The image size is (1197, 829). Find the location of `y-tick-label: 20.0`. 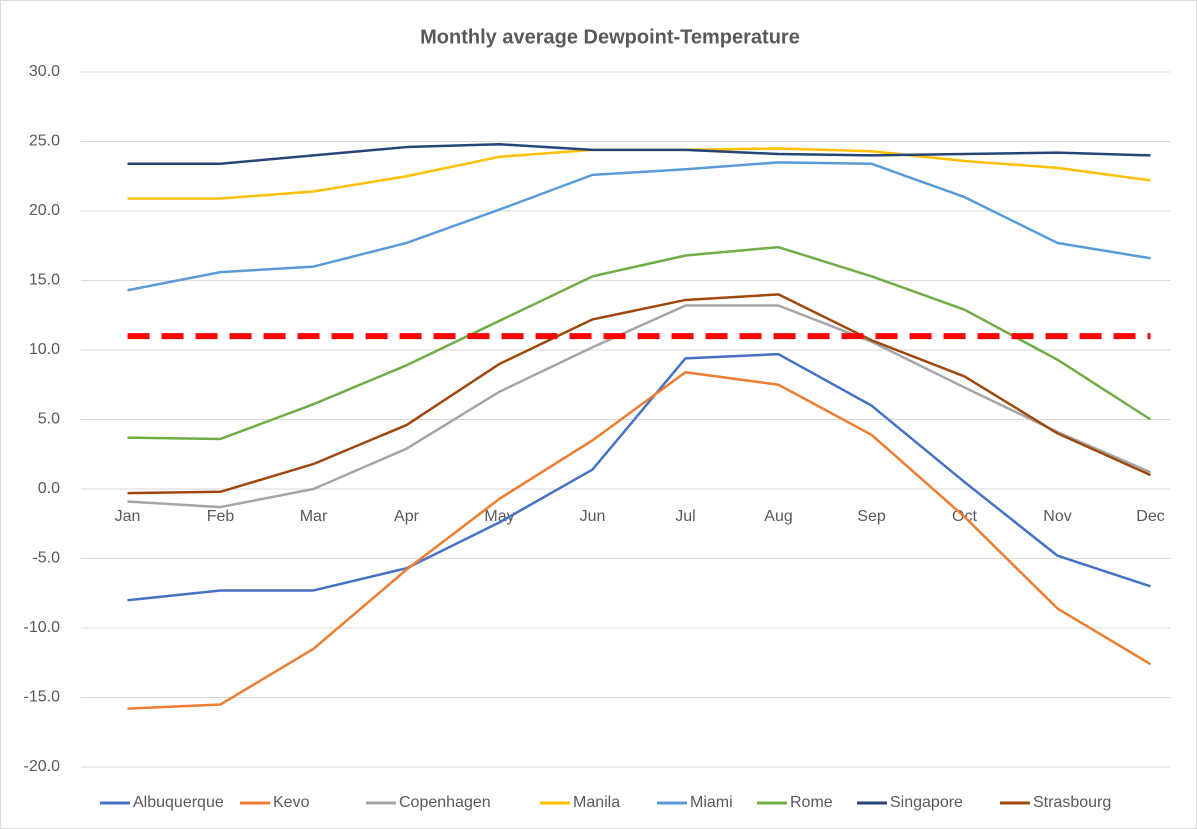

y-tick-label: 20.0 is located at coordinates (44, 210).